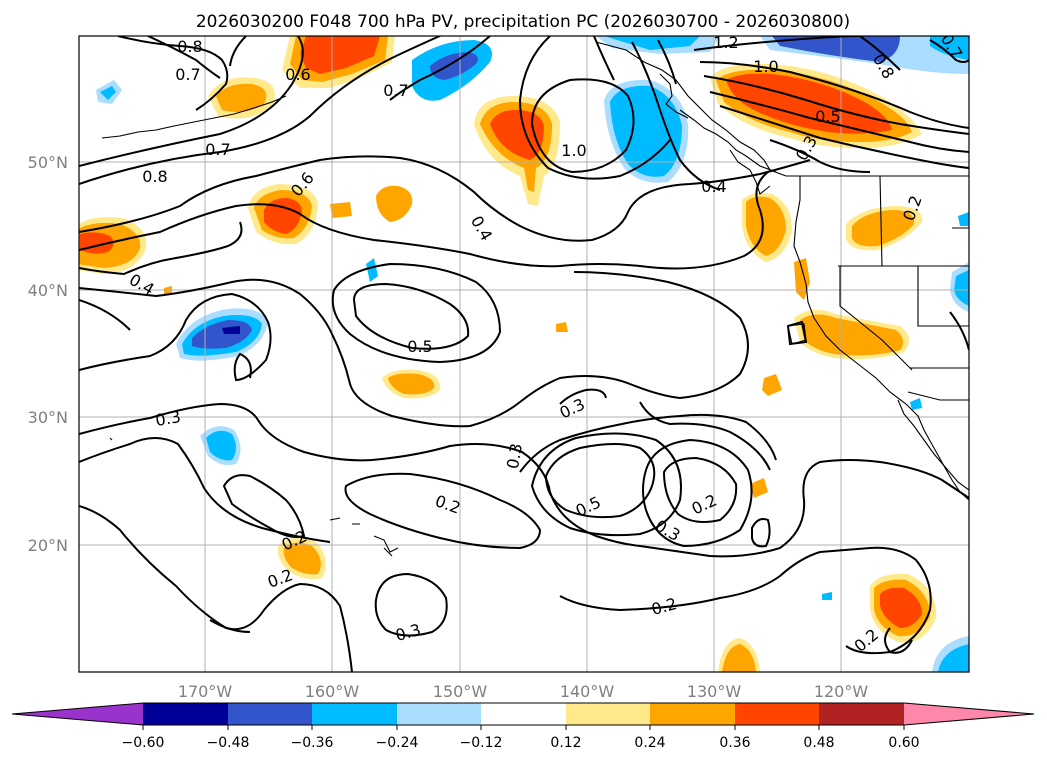 This screenshot has height=765, width=1047. I want to click on lat-label: 20°N, so click(48, 545).